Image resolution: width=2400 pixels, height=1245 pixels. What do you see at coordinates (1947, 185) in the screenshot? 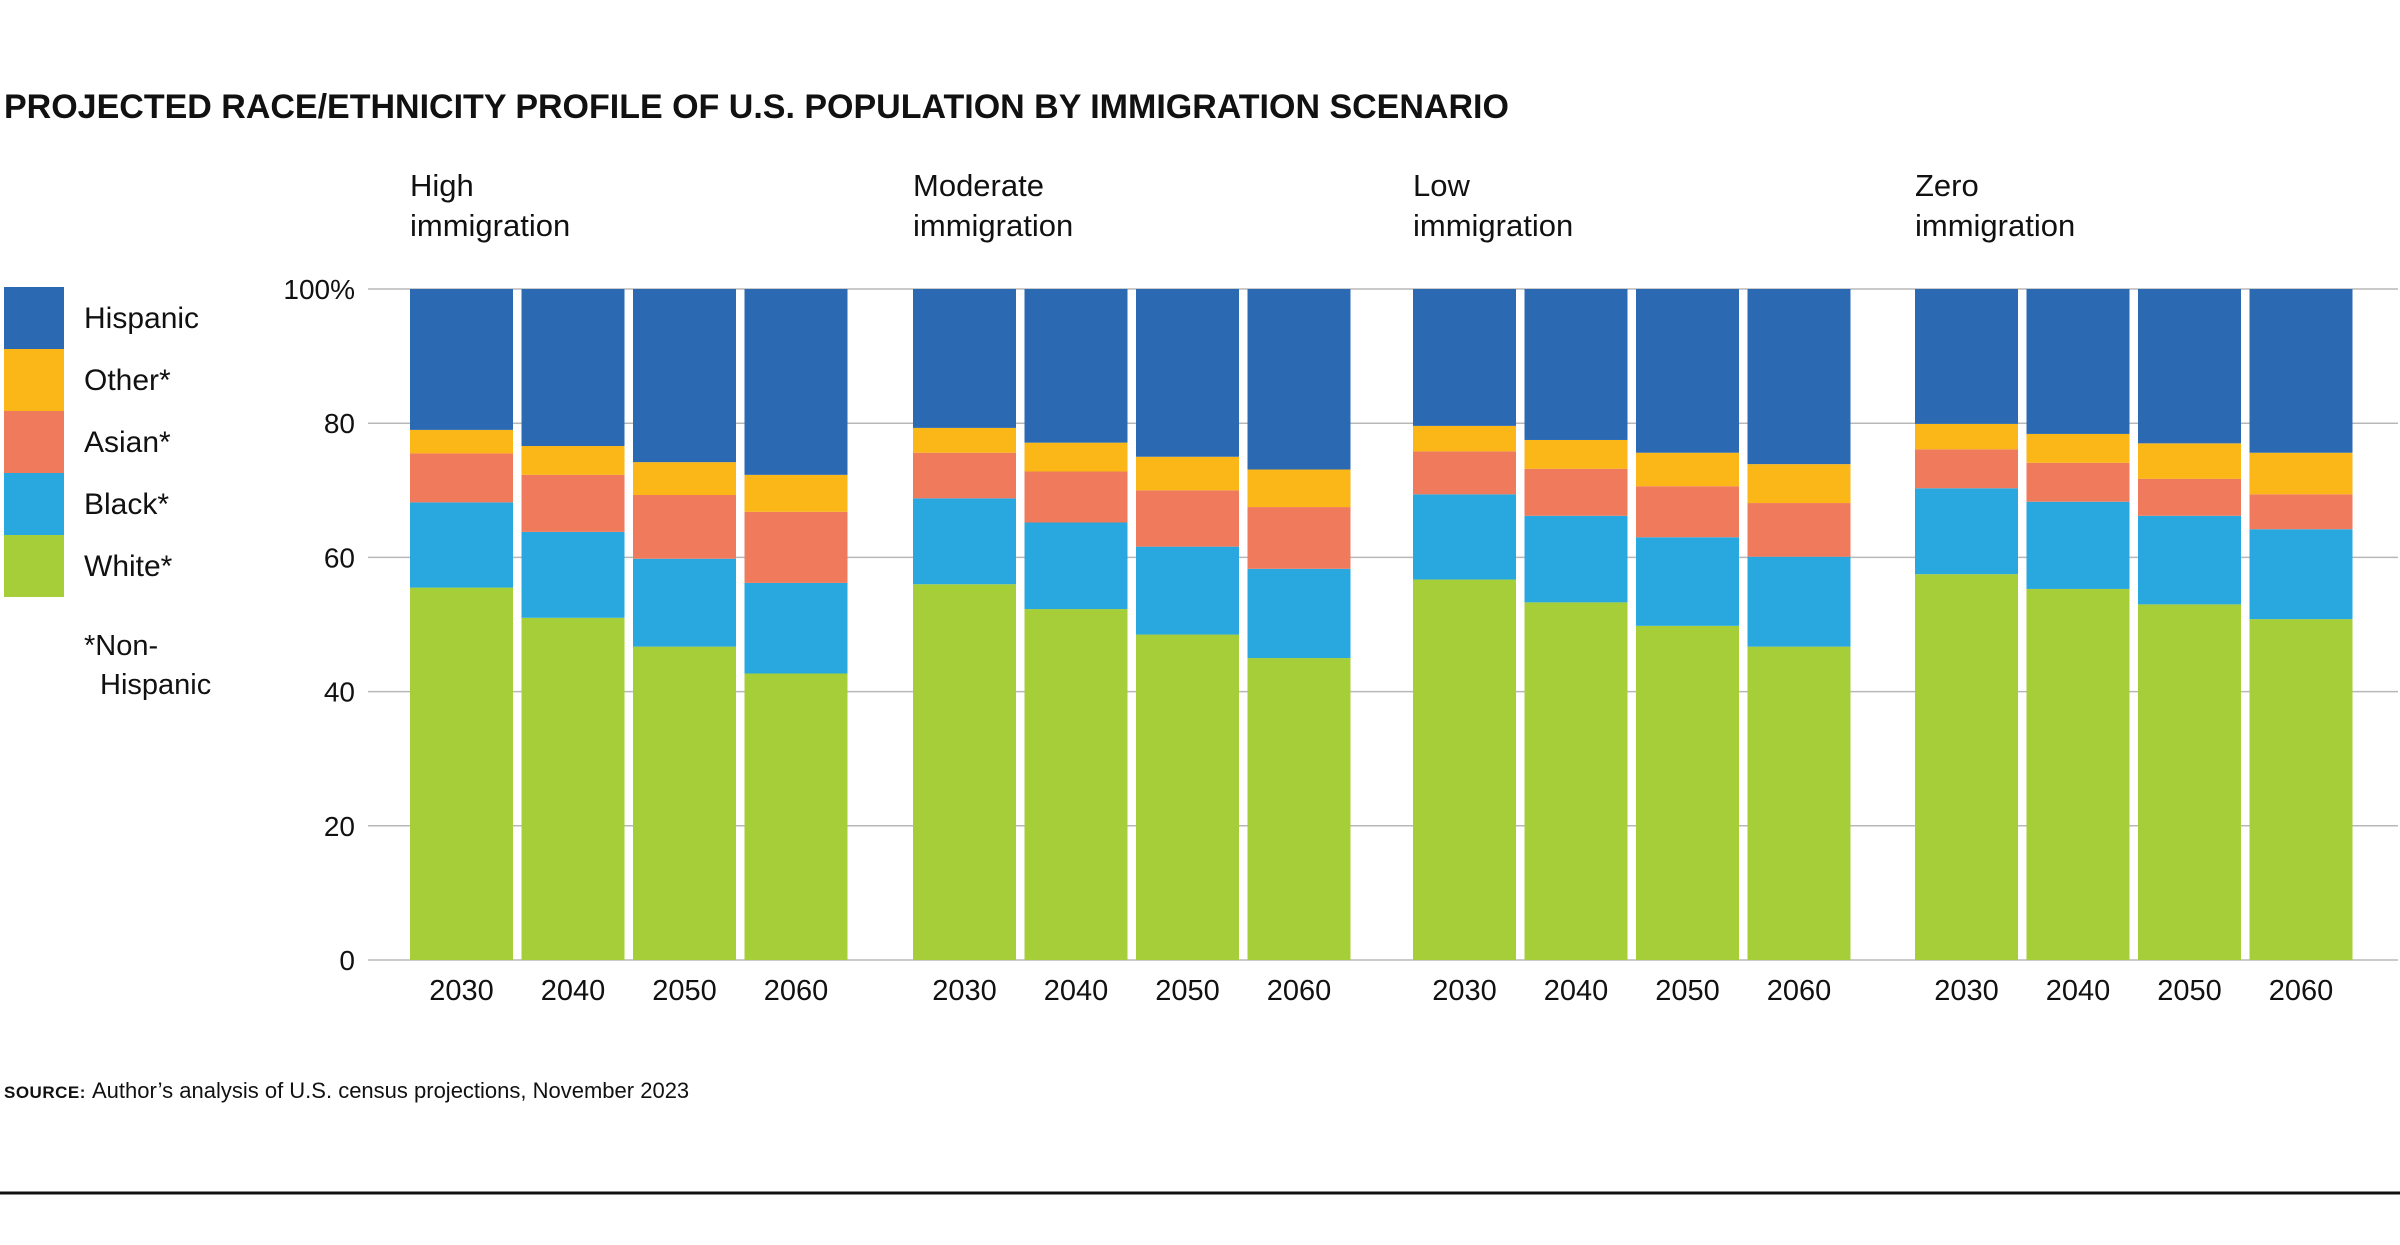
I see `panel-title: Zero` at bounding box center [1947, 185].